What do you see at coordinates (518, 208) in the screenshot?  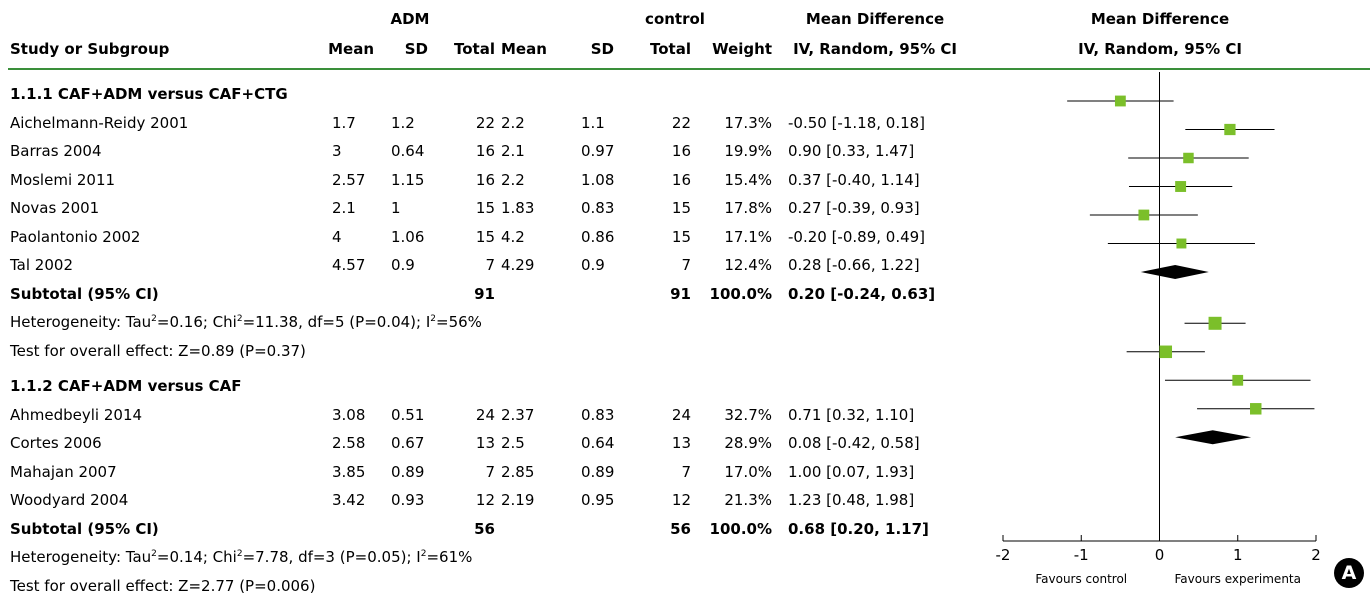 I see `study-m2: 1.83` at bounding box center [518, 208].